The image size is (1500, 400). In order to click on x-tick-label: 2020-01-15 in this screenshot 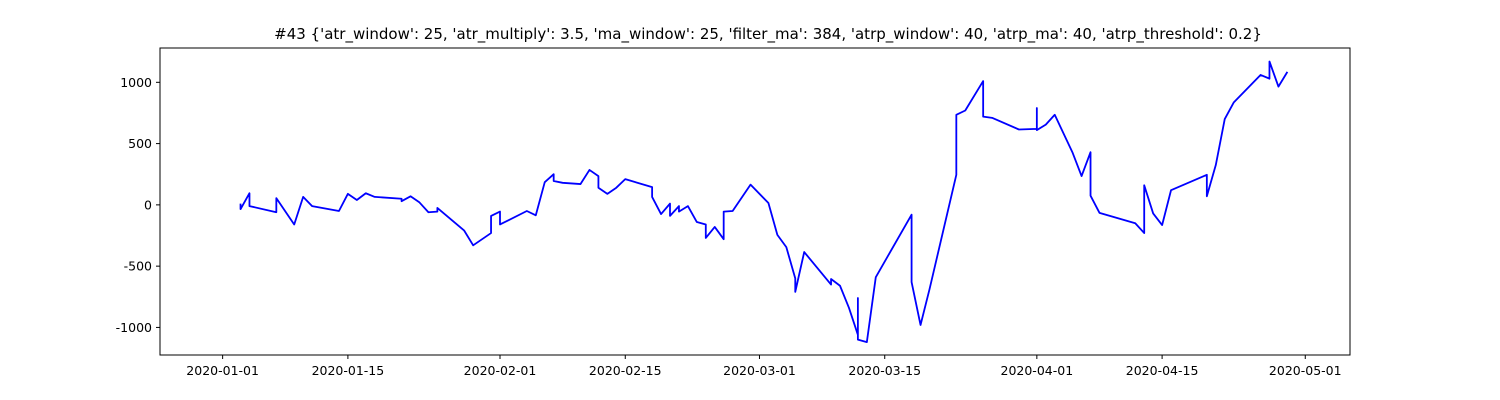, I will do `click(348, 370)`.